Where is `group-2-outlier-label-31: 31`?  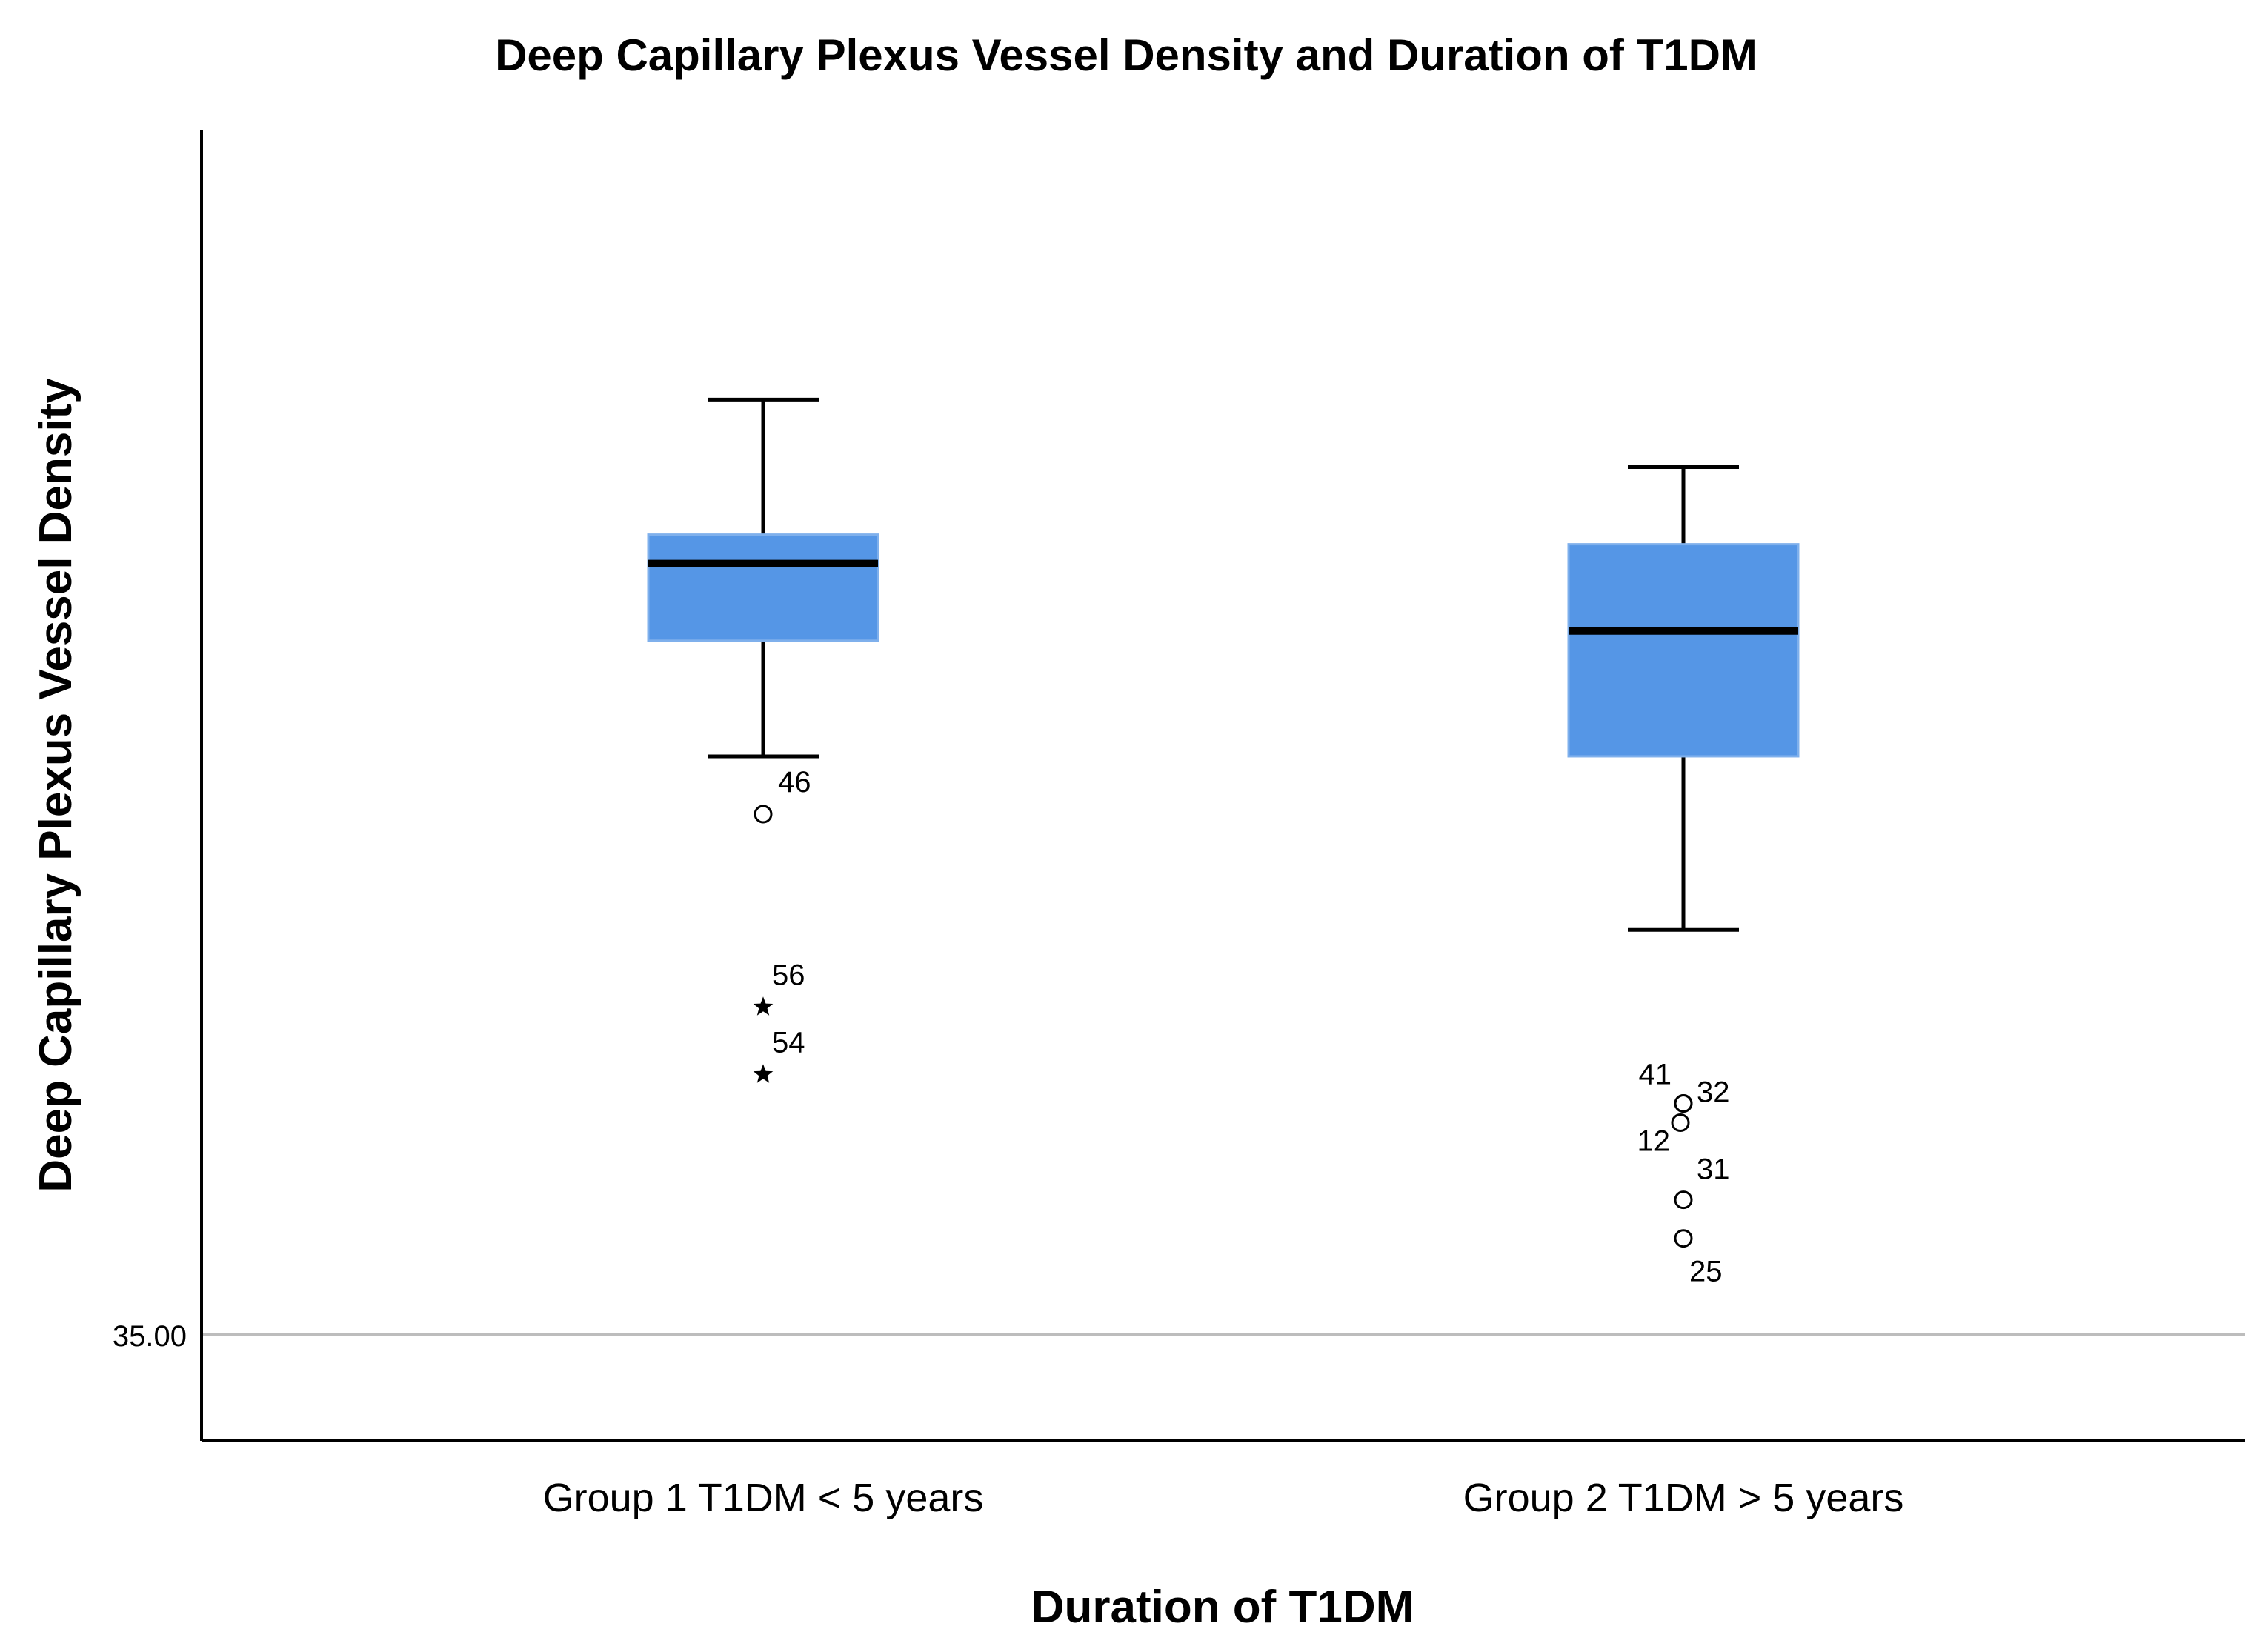
group-2-outlier-label-31: 31 is located at coordinates (1713, 1169).